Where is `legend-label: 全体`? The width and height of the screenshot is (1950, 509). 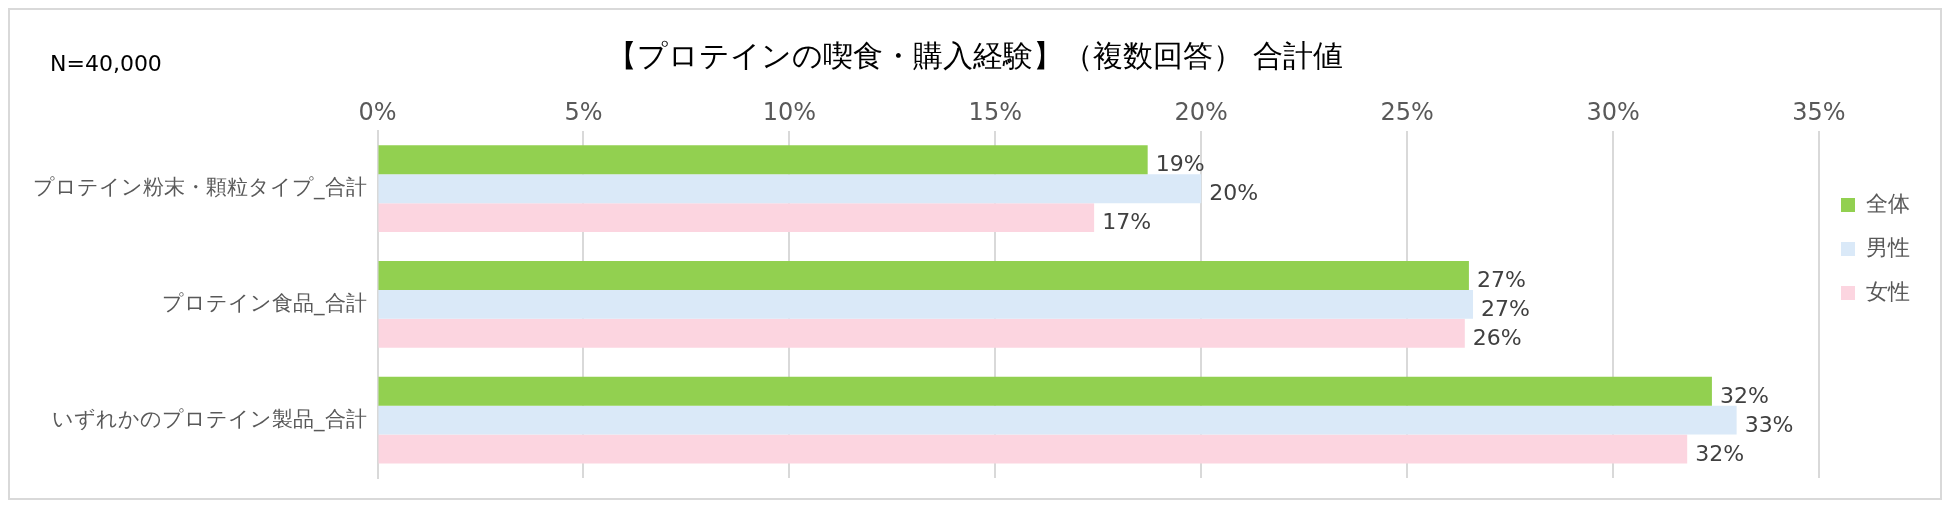 legend-label: 全体 is located at coordinates (1888, 203).